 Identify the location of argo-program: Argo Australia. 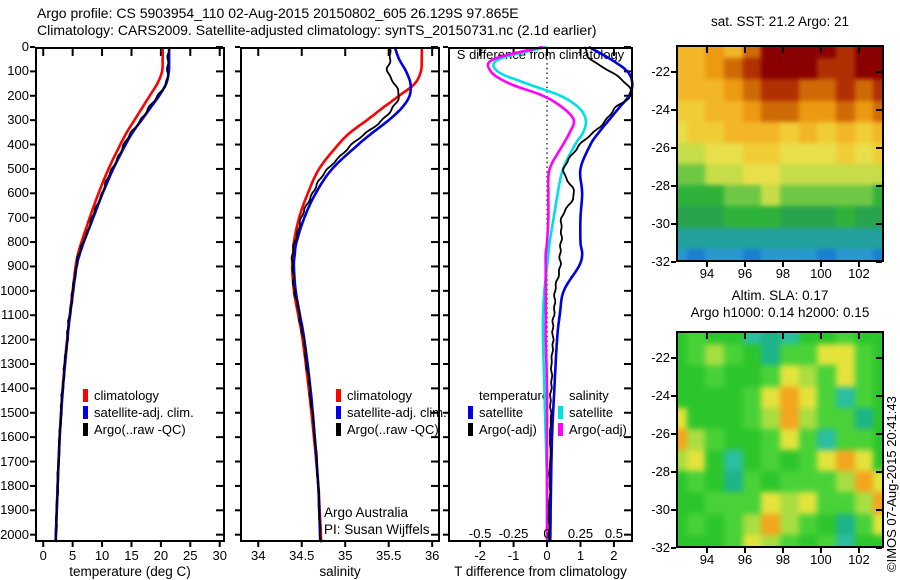
(366, 512).